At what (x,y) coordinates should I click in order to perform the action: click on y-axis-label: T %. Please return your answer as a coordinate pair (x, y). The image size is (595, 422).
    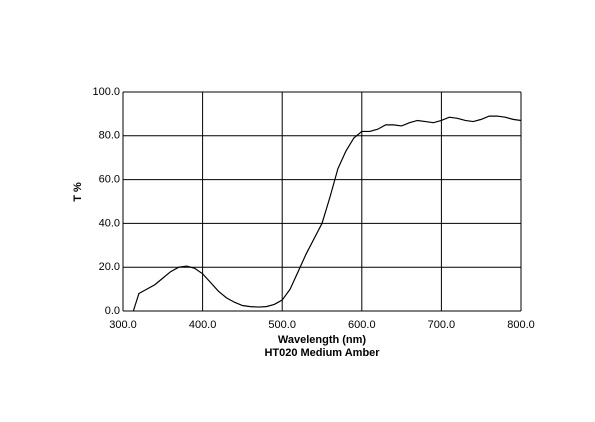
    Looking at the image, I should click on (78, 192).